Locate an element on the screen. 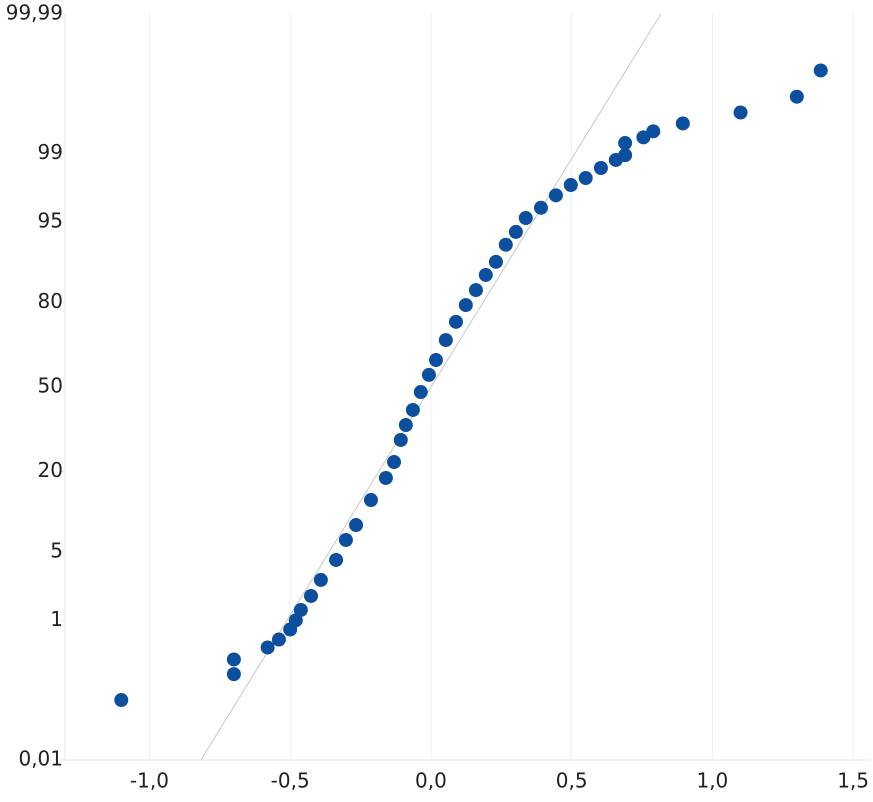 The image size is (873, 802). y-tick-label: 5 is located at coordinates (56, 550).